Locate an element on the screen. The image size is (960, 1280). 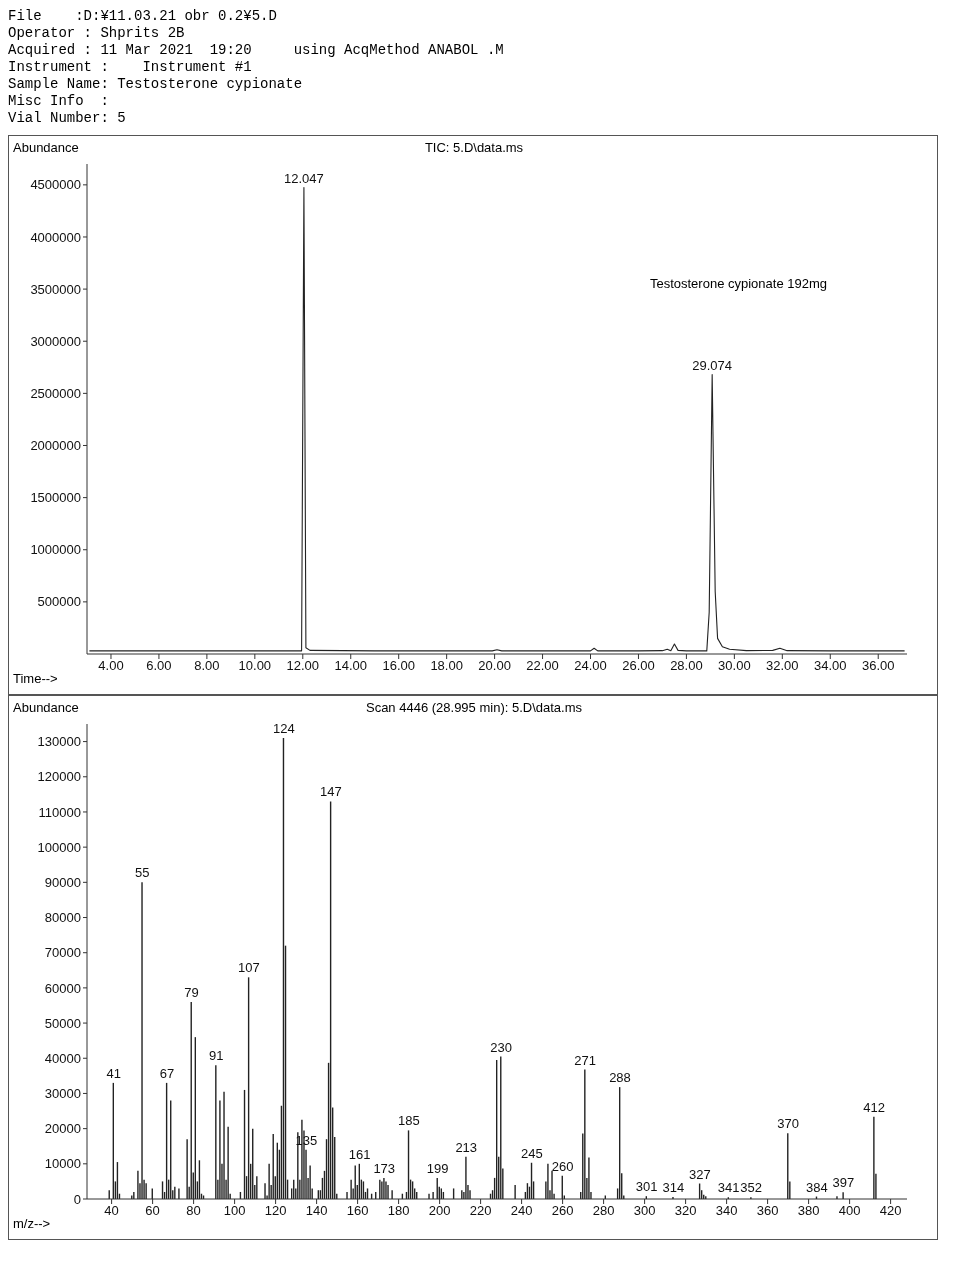
annotation: 230 is located at coordinates (501, 1047).